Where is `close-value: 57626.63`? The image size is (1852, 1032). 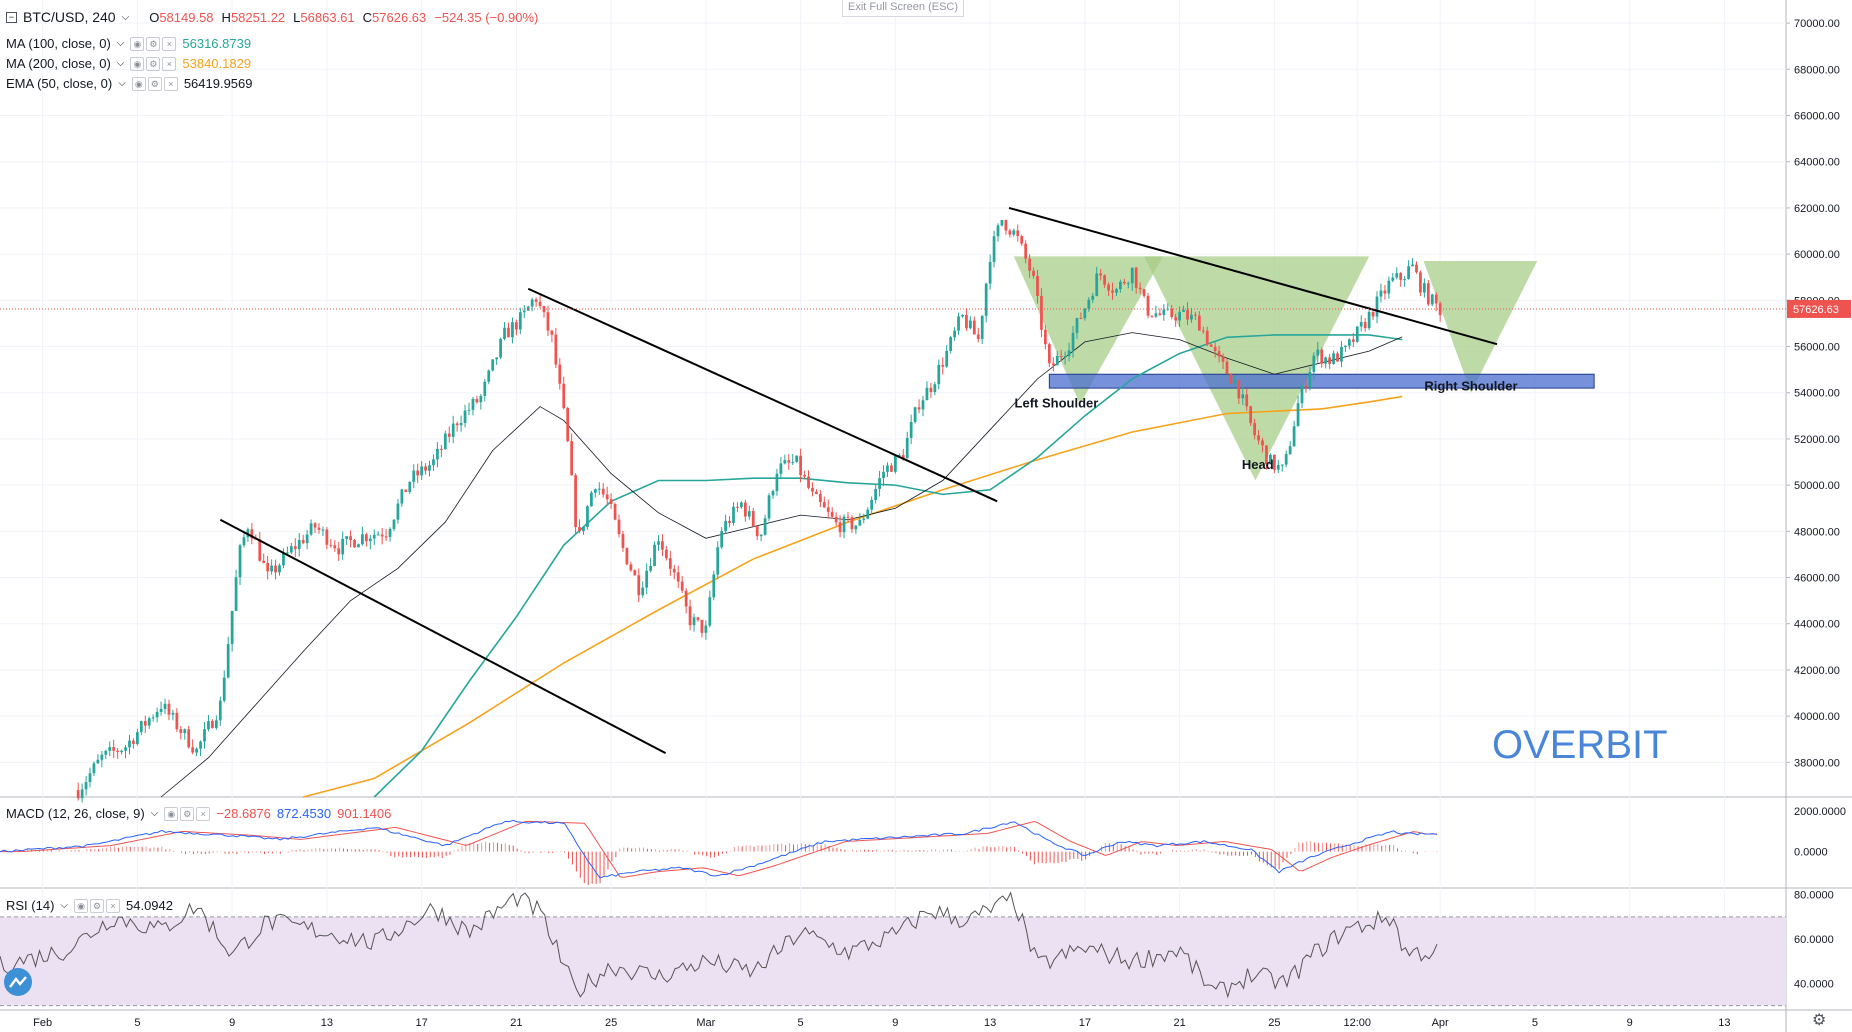 close-value: 57626.63 is located at coordinates (399, 17).